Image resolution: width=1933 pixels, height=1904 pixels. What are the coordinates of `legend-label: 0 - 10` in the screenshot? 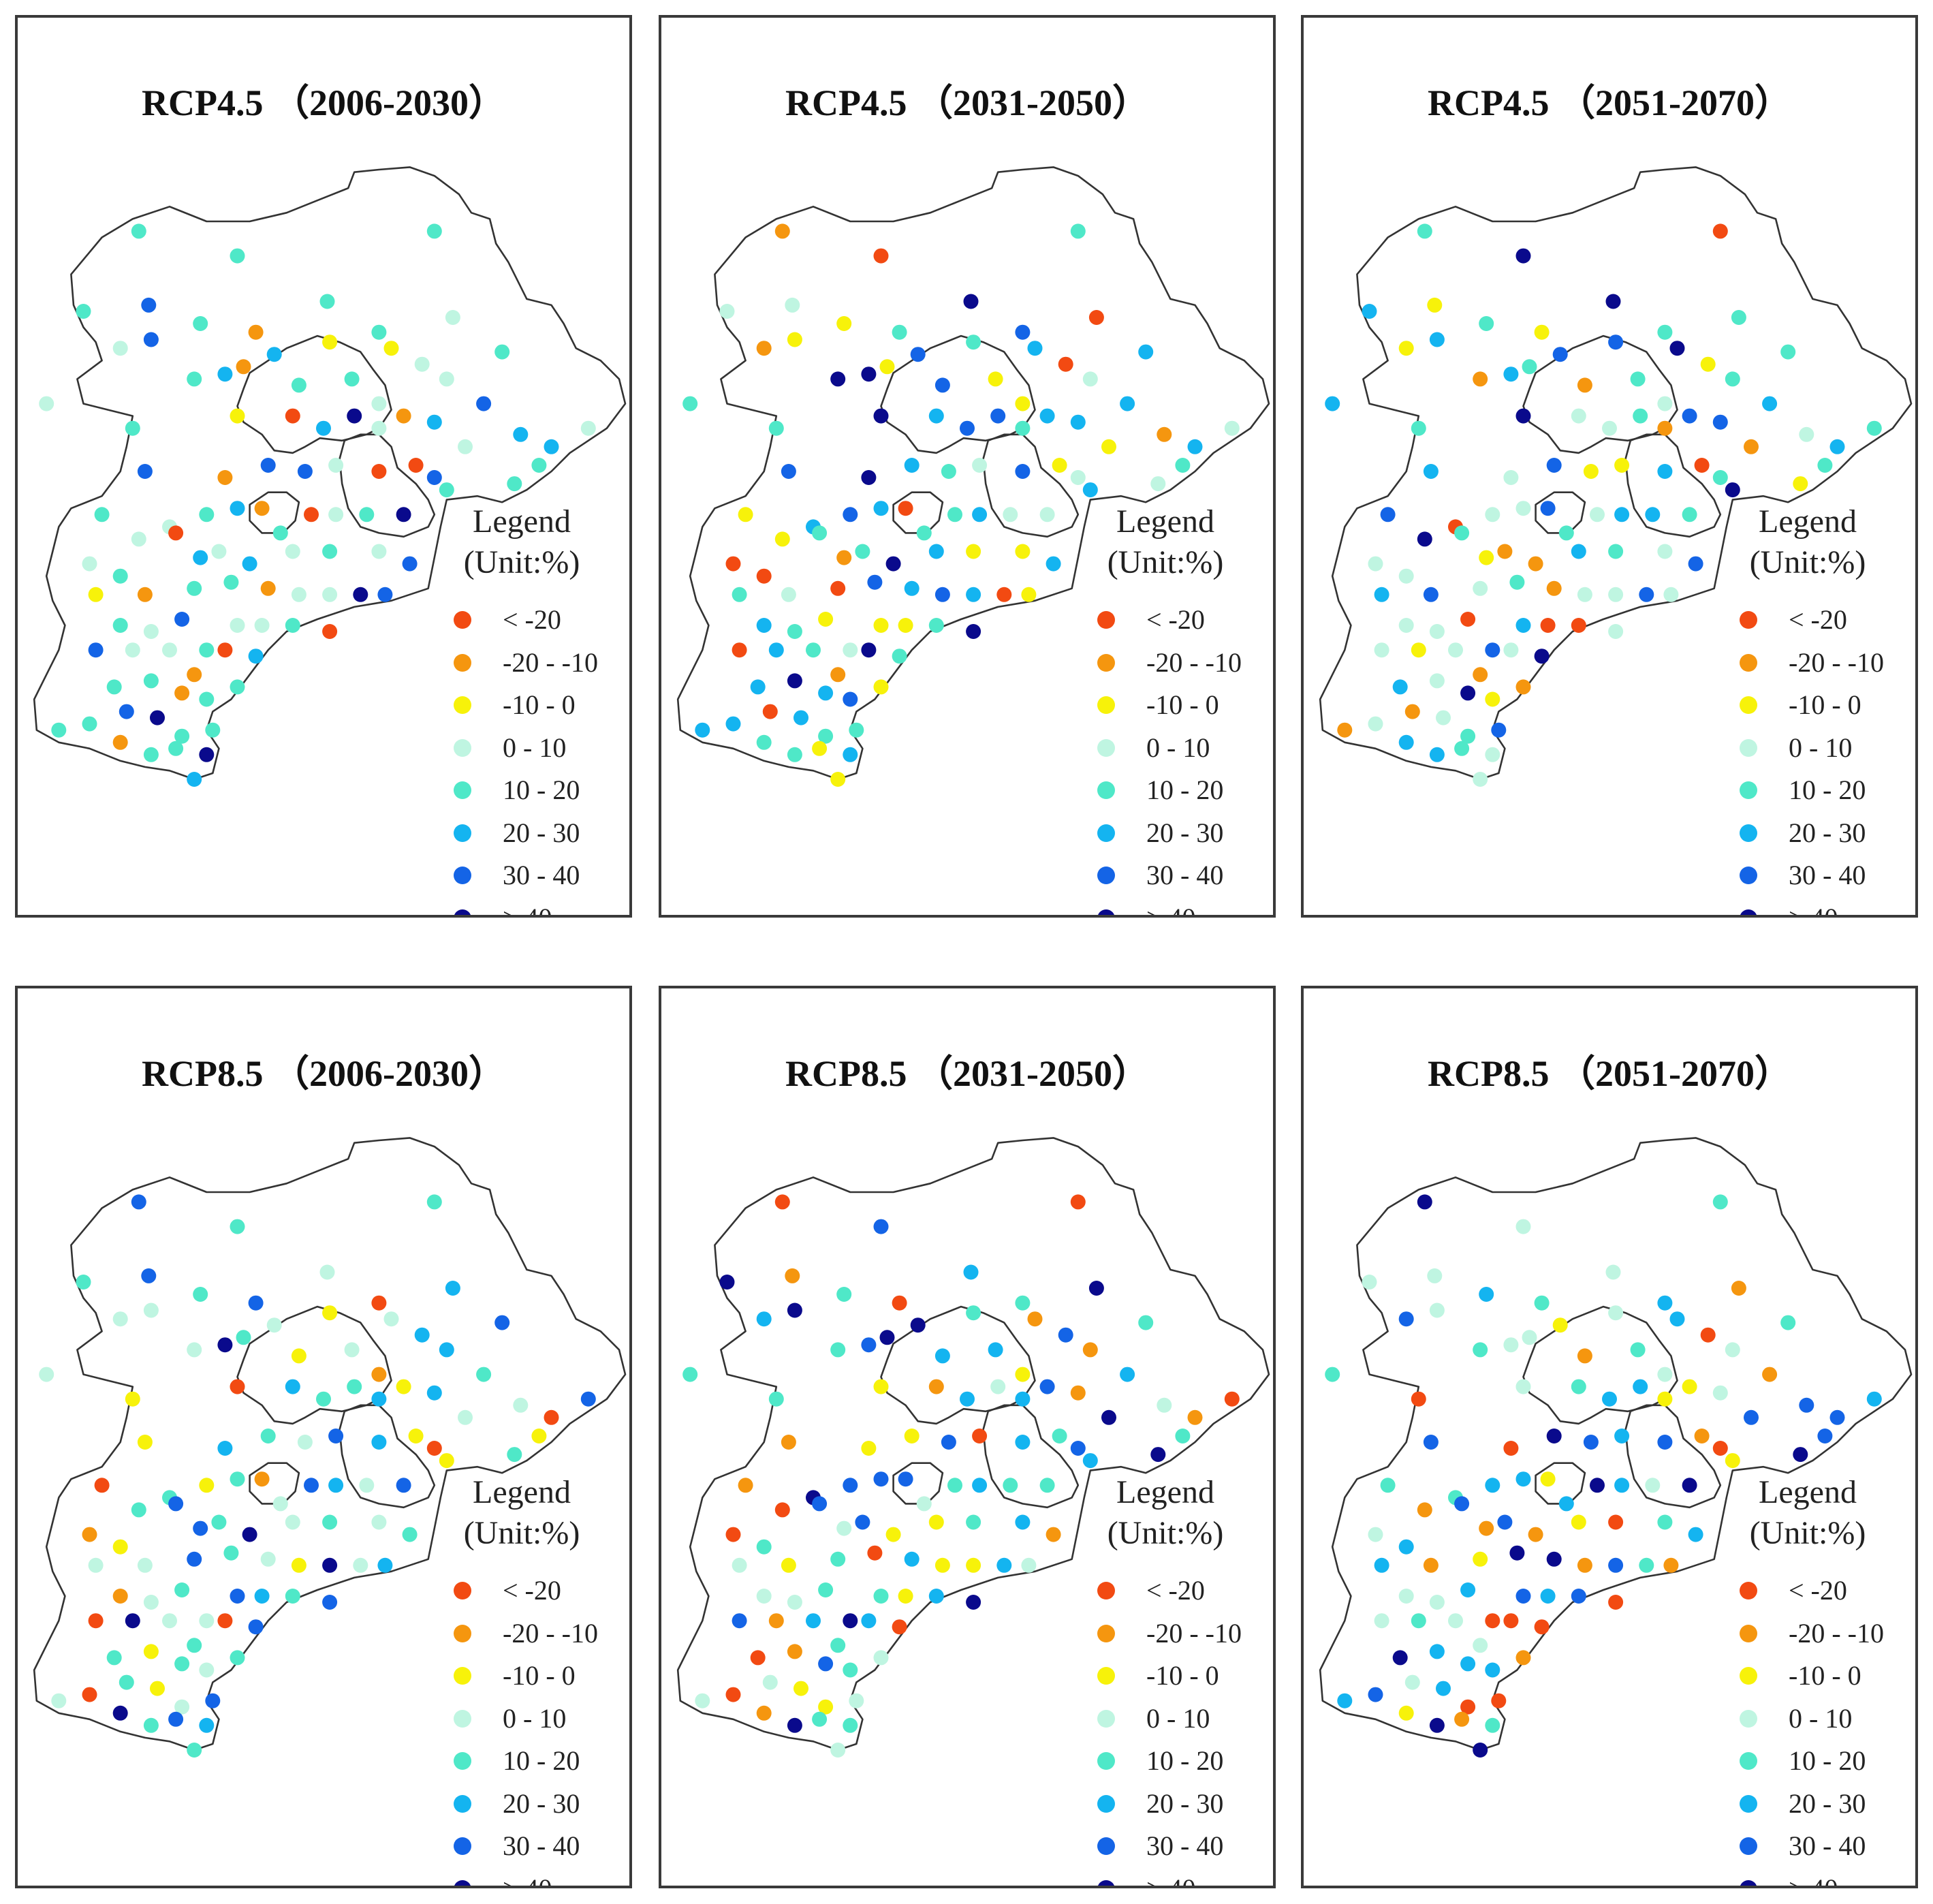 It's located at (1821, 747).